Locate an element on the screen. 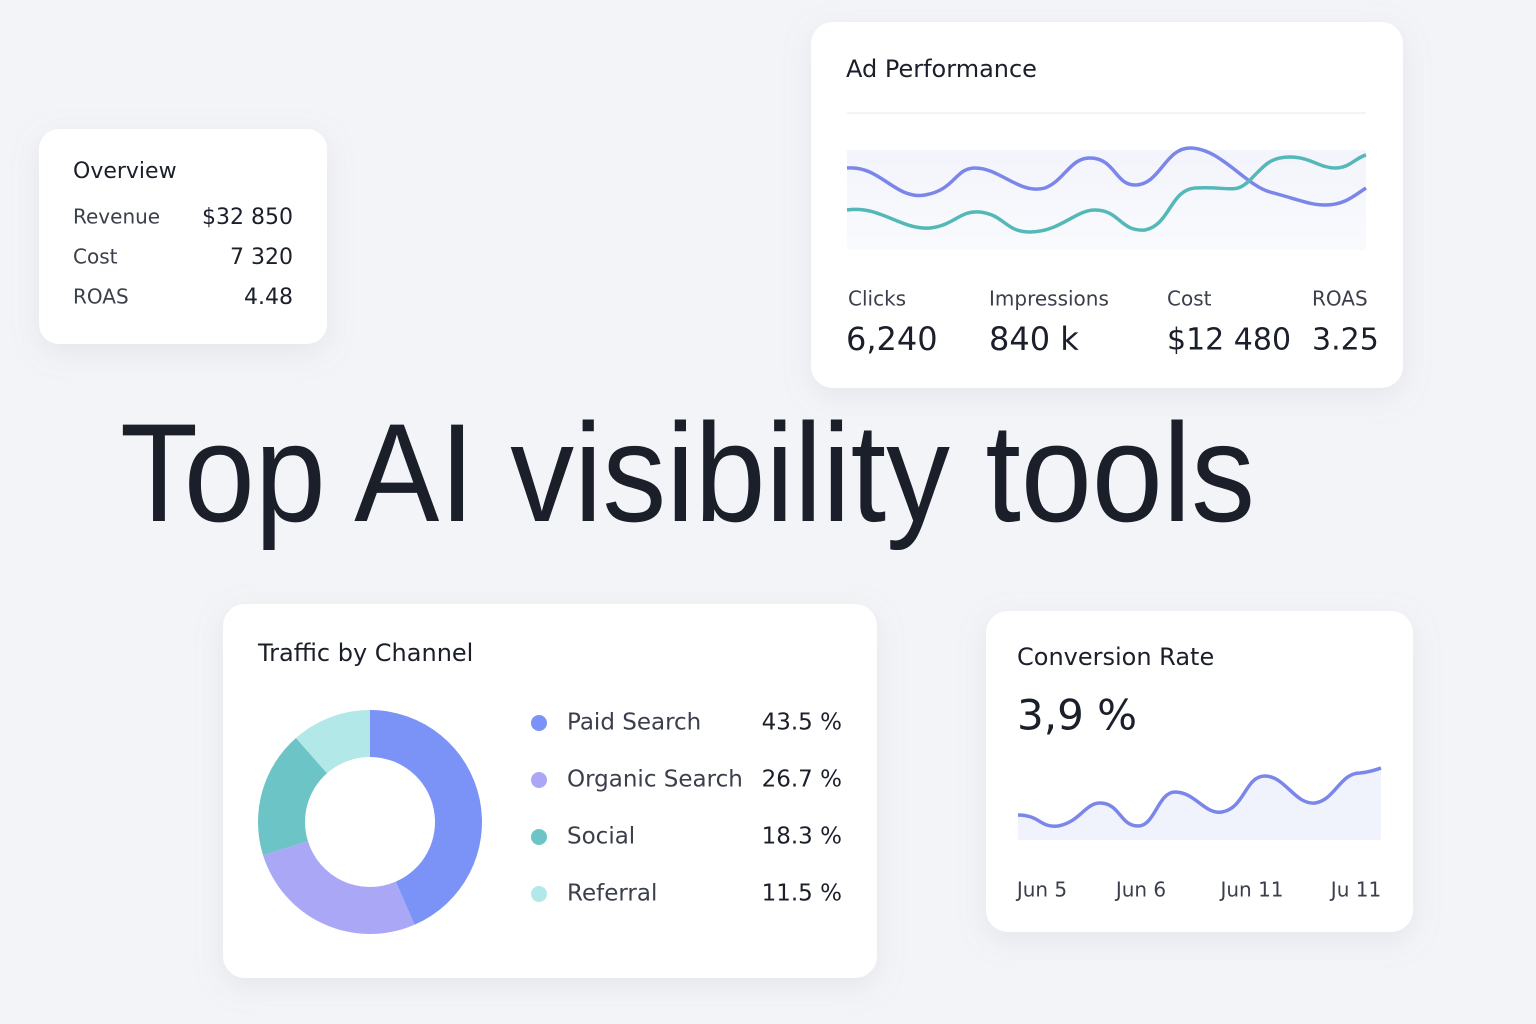 The height and width of the screenshot is (1024, 1536). chart-area is located at coordinates (1106, 200).